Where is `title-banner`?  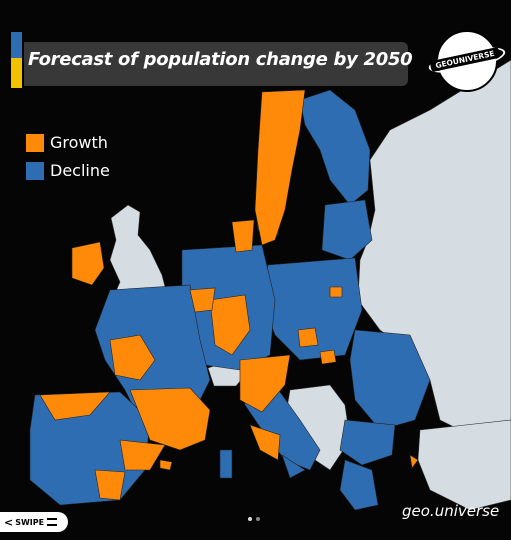 title-banner is located at coordinates (216, 64).